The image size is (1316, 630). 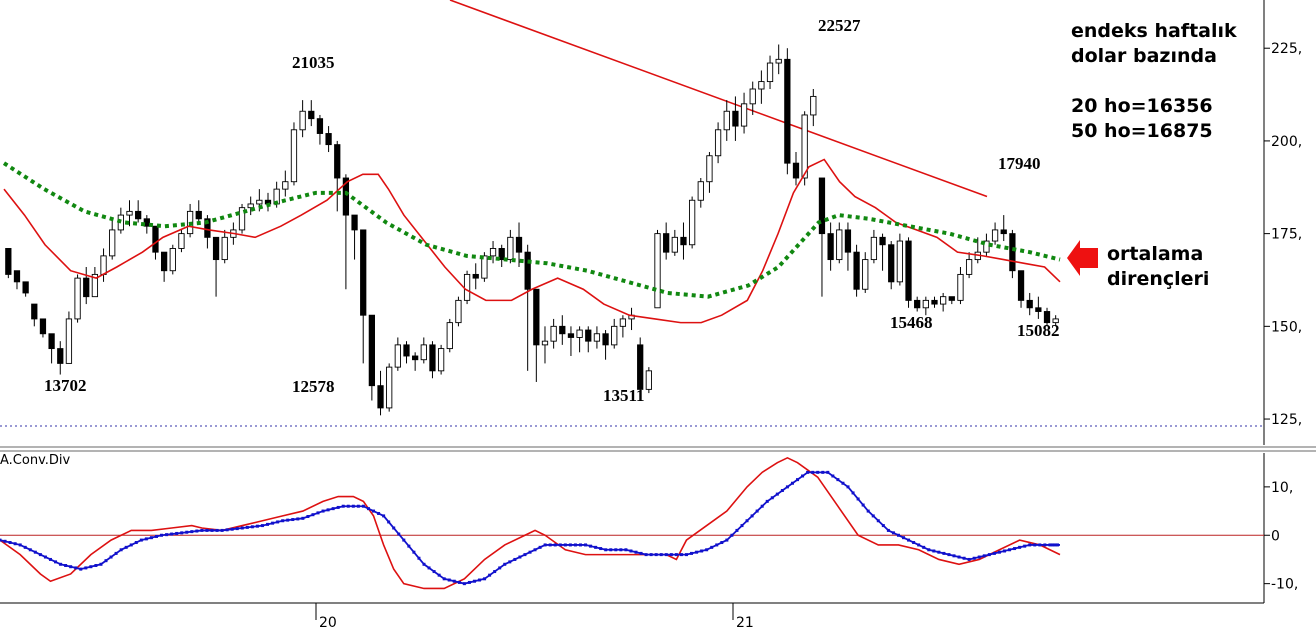 What do you see at coordinates (1038, 330) in the screenshot?
I see `annotation-15082: 15082` at bounding box center [1038, 330].